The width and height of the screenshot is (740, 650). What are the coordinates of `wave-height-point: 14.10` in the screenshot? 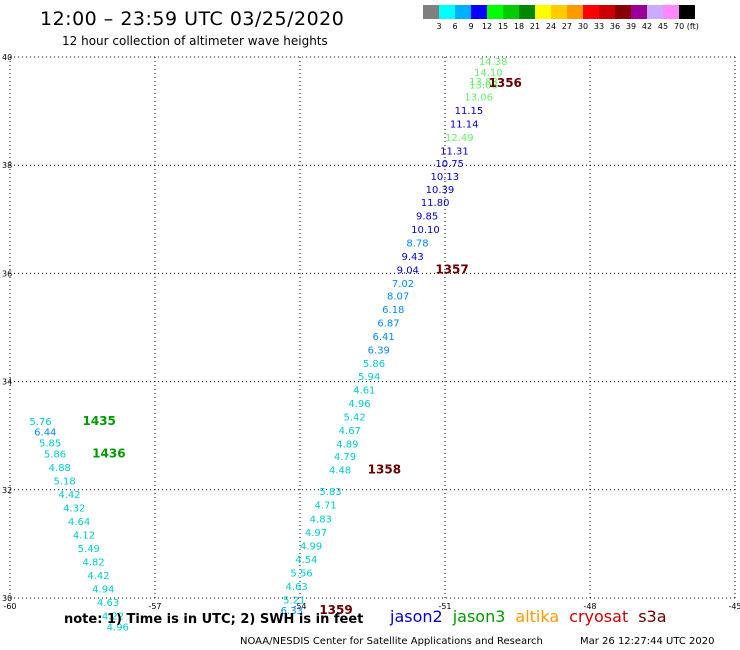 It's located at (488, 73).